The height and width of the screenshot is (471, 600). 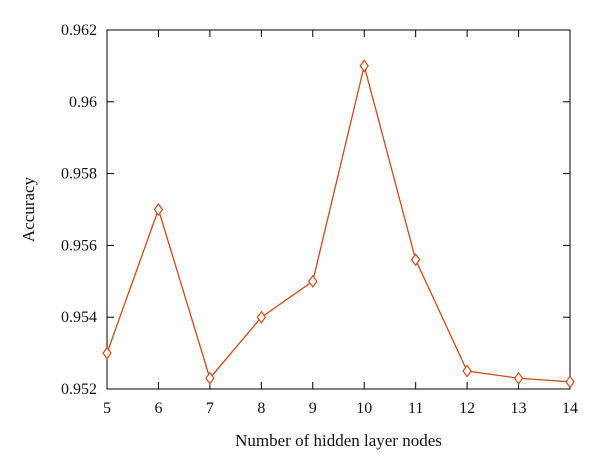 I want to click on x-axis-label: Number of hidden layer nodes, so click(x=338, y=440).